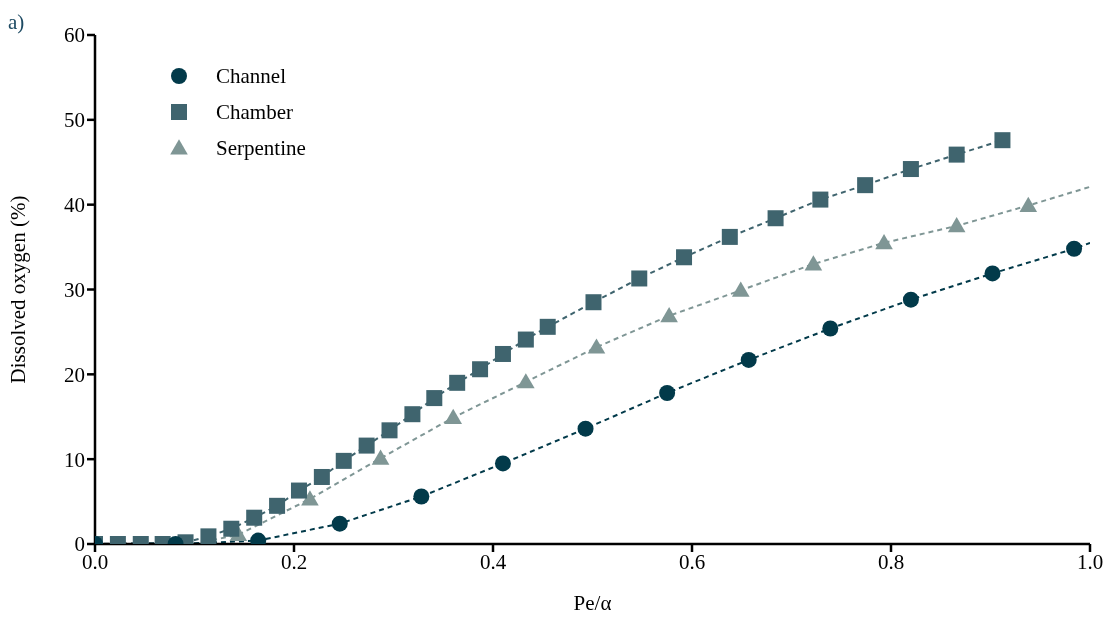 The height and width of the screenshot is (632, 1120). What do you see at coordinates (74, 374) in the screenshot?
I see `y-tick-label: 20` at bounding box center [74, 374].